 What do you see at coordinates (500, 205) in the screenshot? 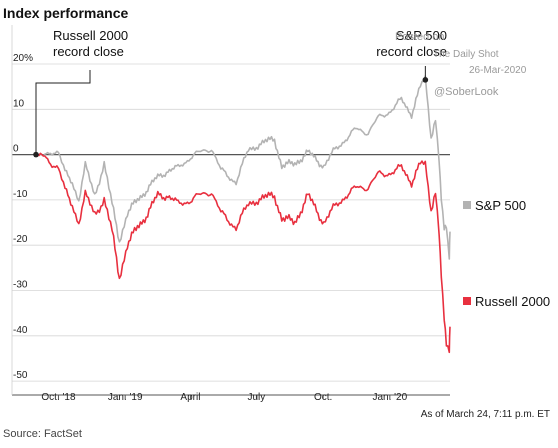
I see `legend-label: S&P 500` at bounding box center [500, 205].